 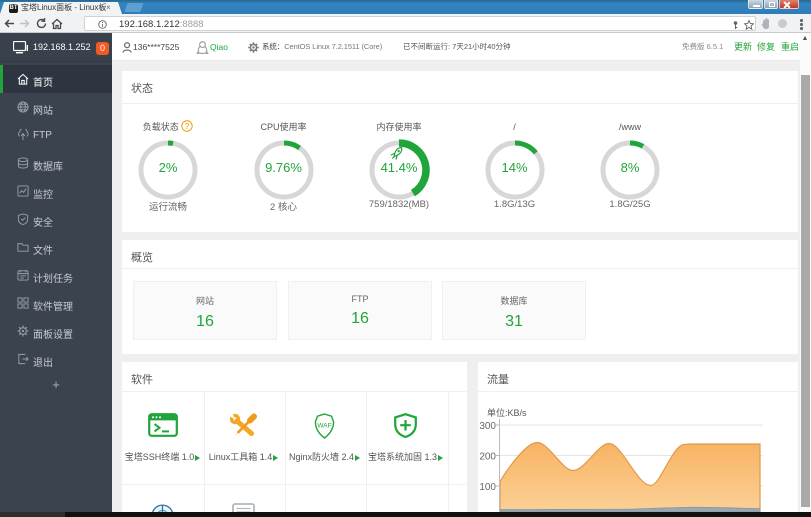 What do you see at coordinates (324, 426) in the screenshot?
I see `svg-text: WAF` at bounding box center [324, 426].